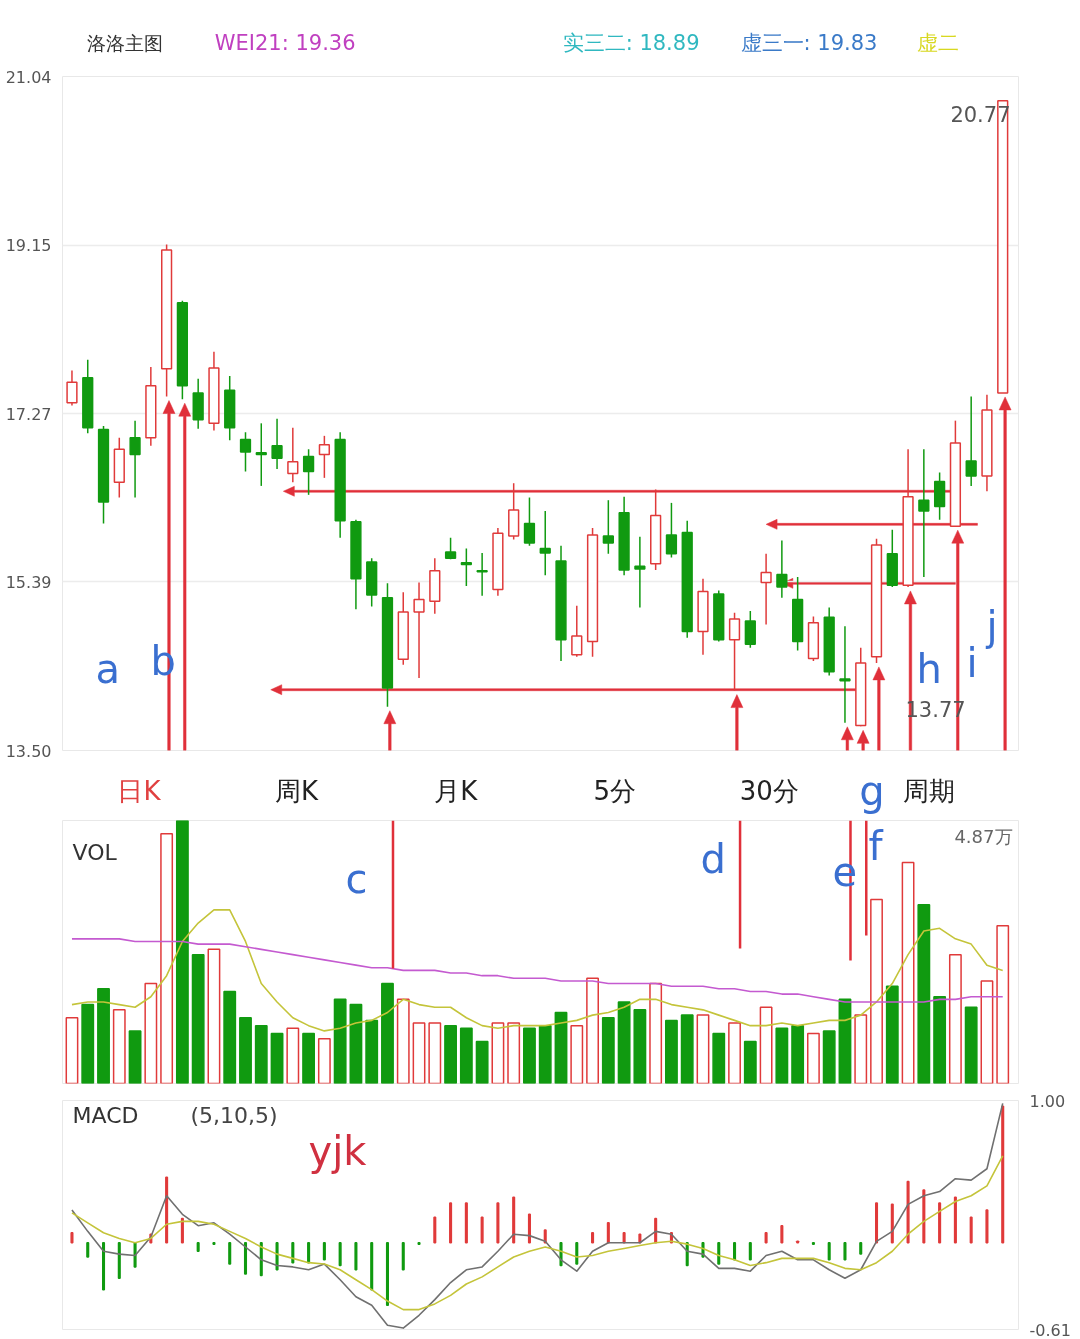  I want to click on y-tick-label: 17.27, so click(28, 414).